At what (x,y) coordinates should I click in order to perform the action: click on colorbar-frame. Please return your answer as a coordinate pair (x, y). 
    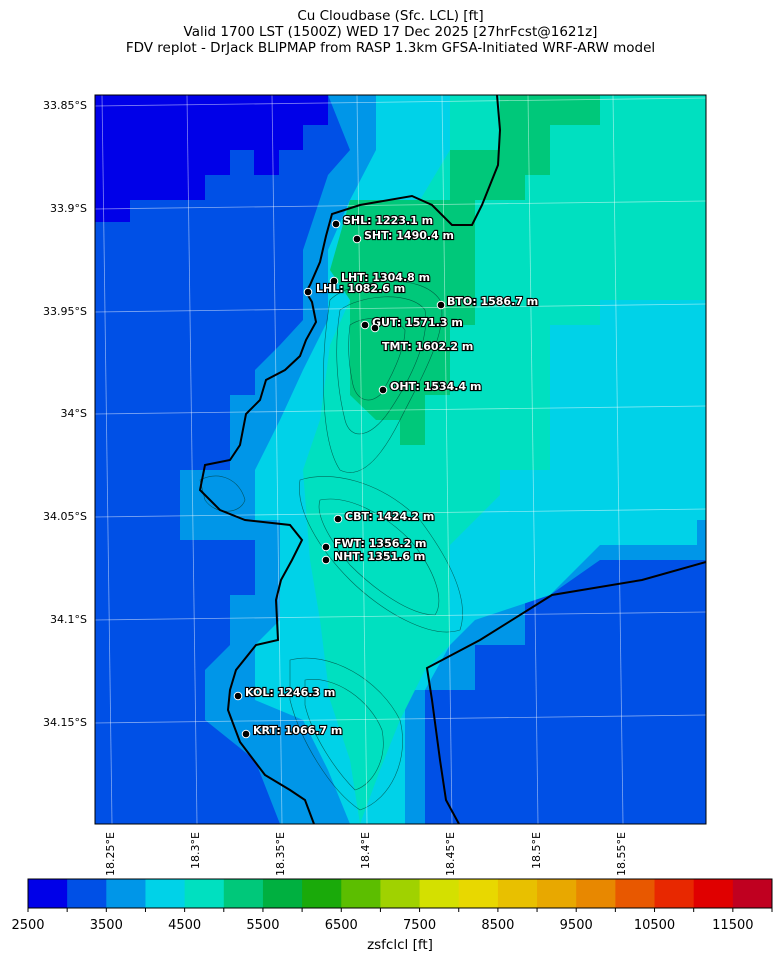
    Looking at the image, I should click on (400, 893).